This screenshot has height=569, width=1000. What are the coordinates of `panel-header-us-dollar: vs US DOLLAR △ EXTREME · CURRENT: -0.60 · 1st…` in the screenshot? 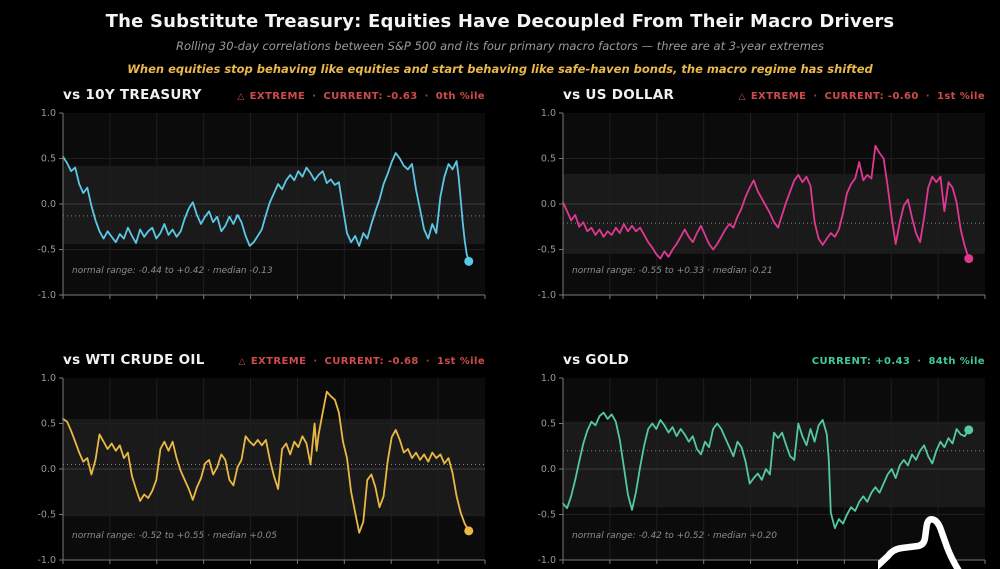 It's located at (774, 95).